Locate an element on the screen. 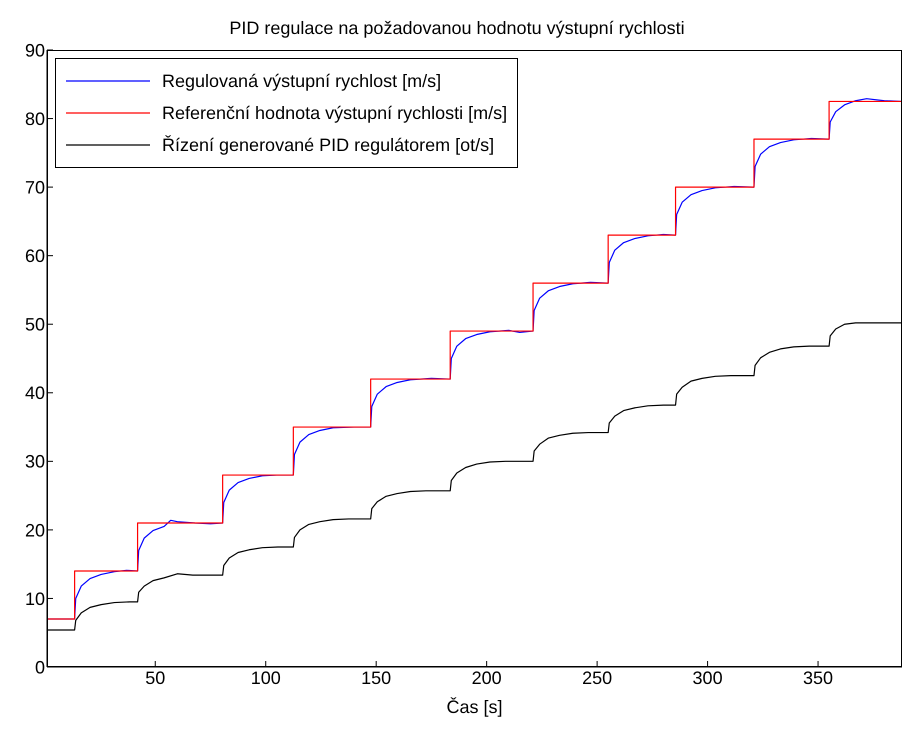  x-axis-title: Čas [s] is located at coordinates (474, 707).